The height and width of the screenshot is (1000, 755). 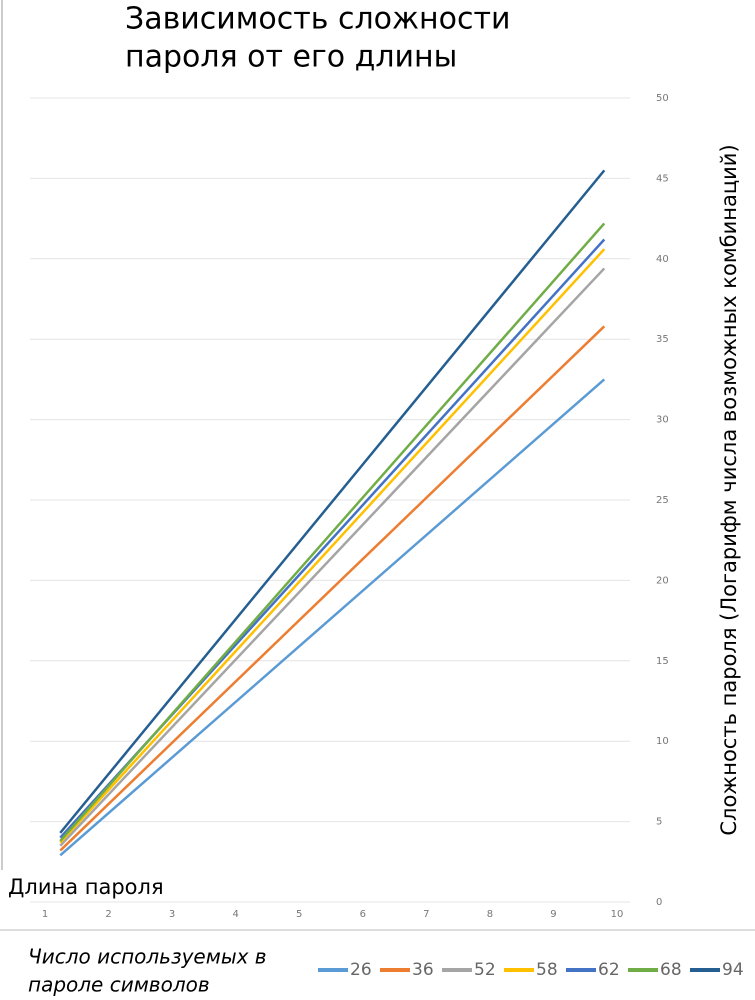 What do you see at coordinates (485, 970) in the screenshot?
I see `legend-label: 52` at bounding box center [485, 970].